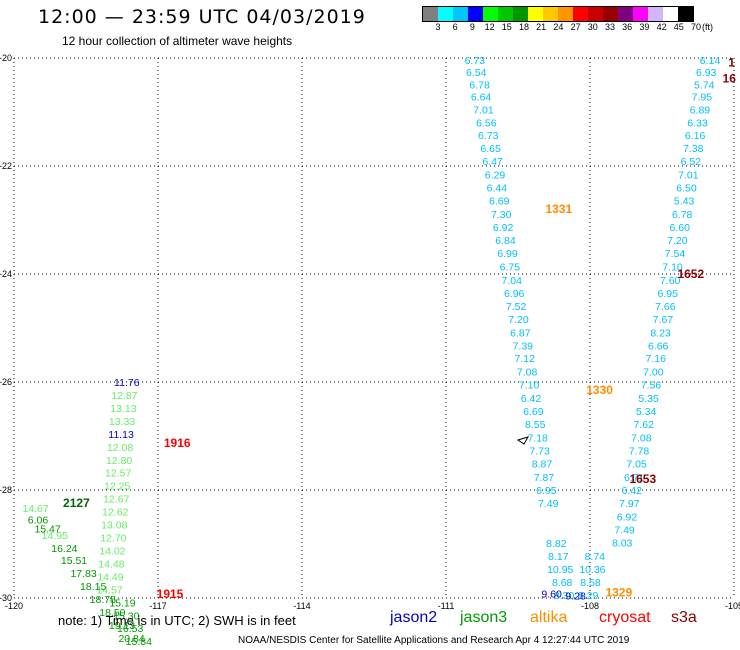 The height and width of the screenshot is (650, 740). I want to click on wave-height-label: 16.24, so click(64, 549).